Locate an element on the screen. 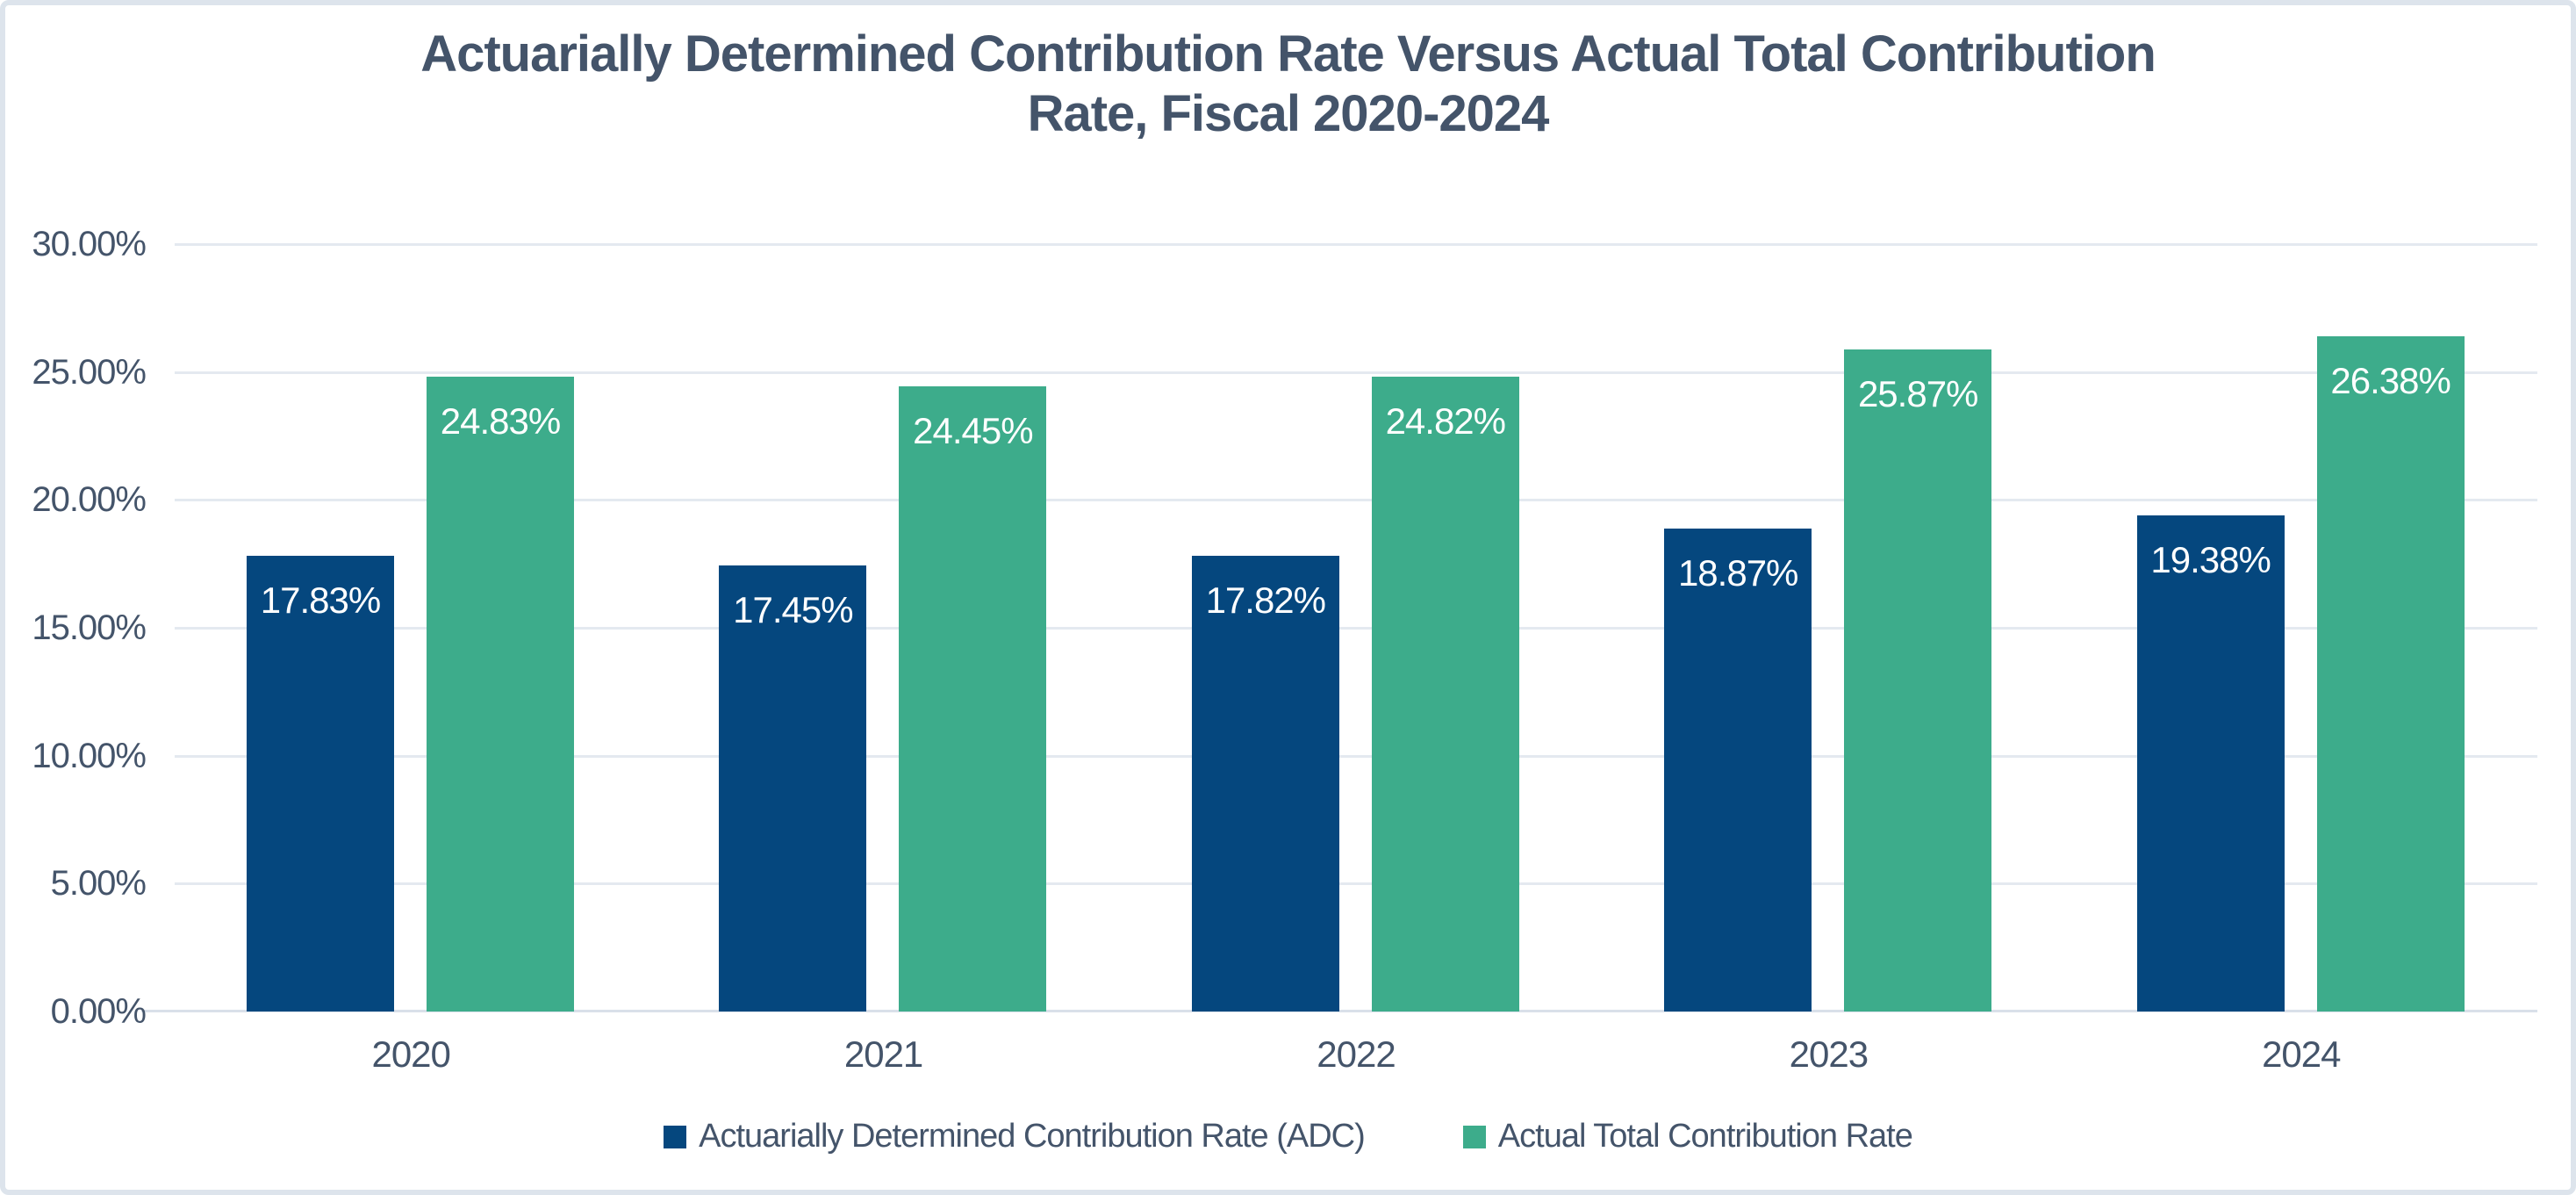 Image resolution: width=2576 pixels, height=1195 pixels. bar-data-label: 24.82% is located at coordinates (1445, 421).